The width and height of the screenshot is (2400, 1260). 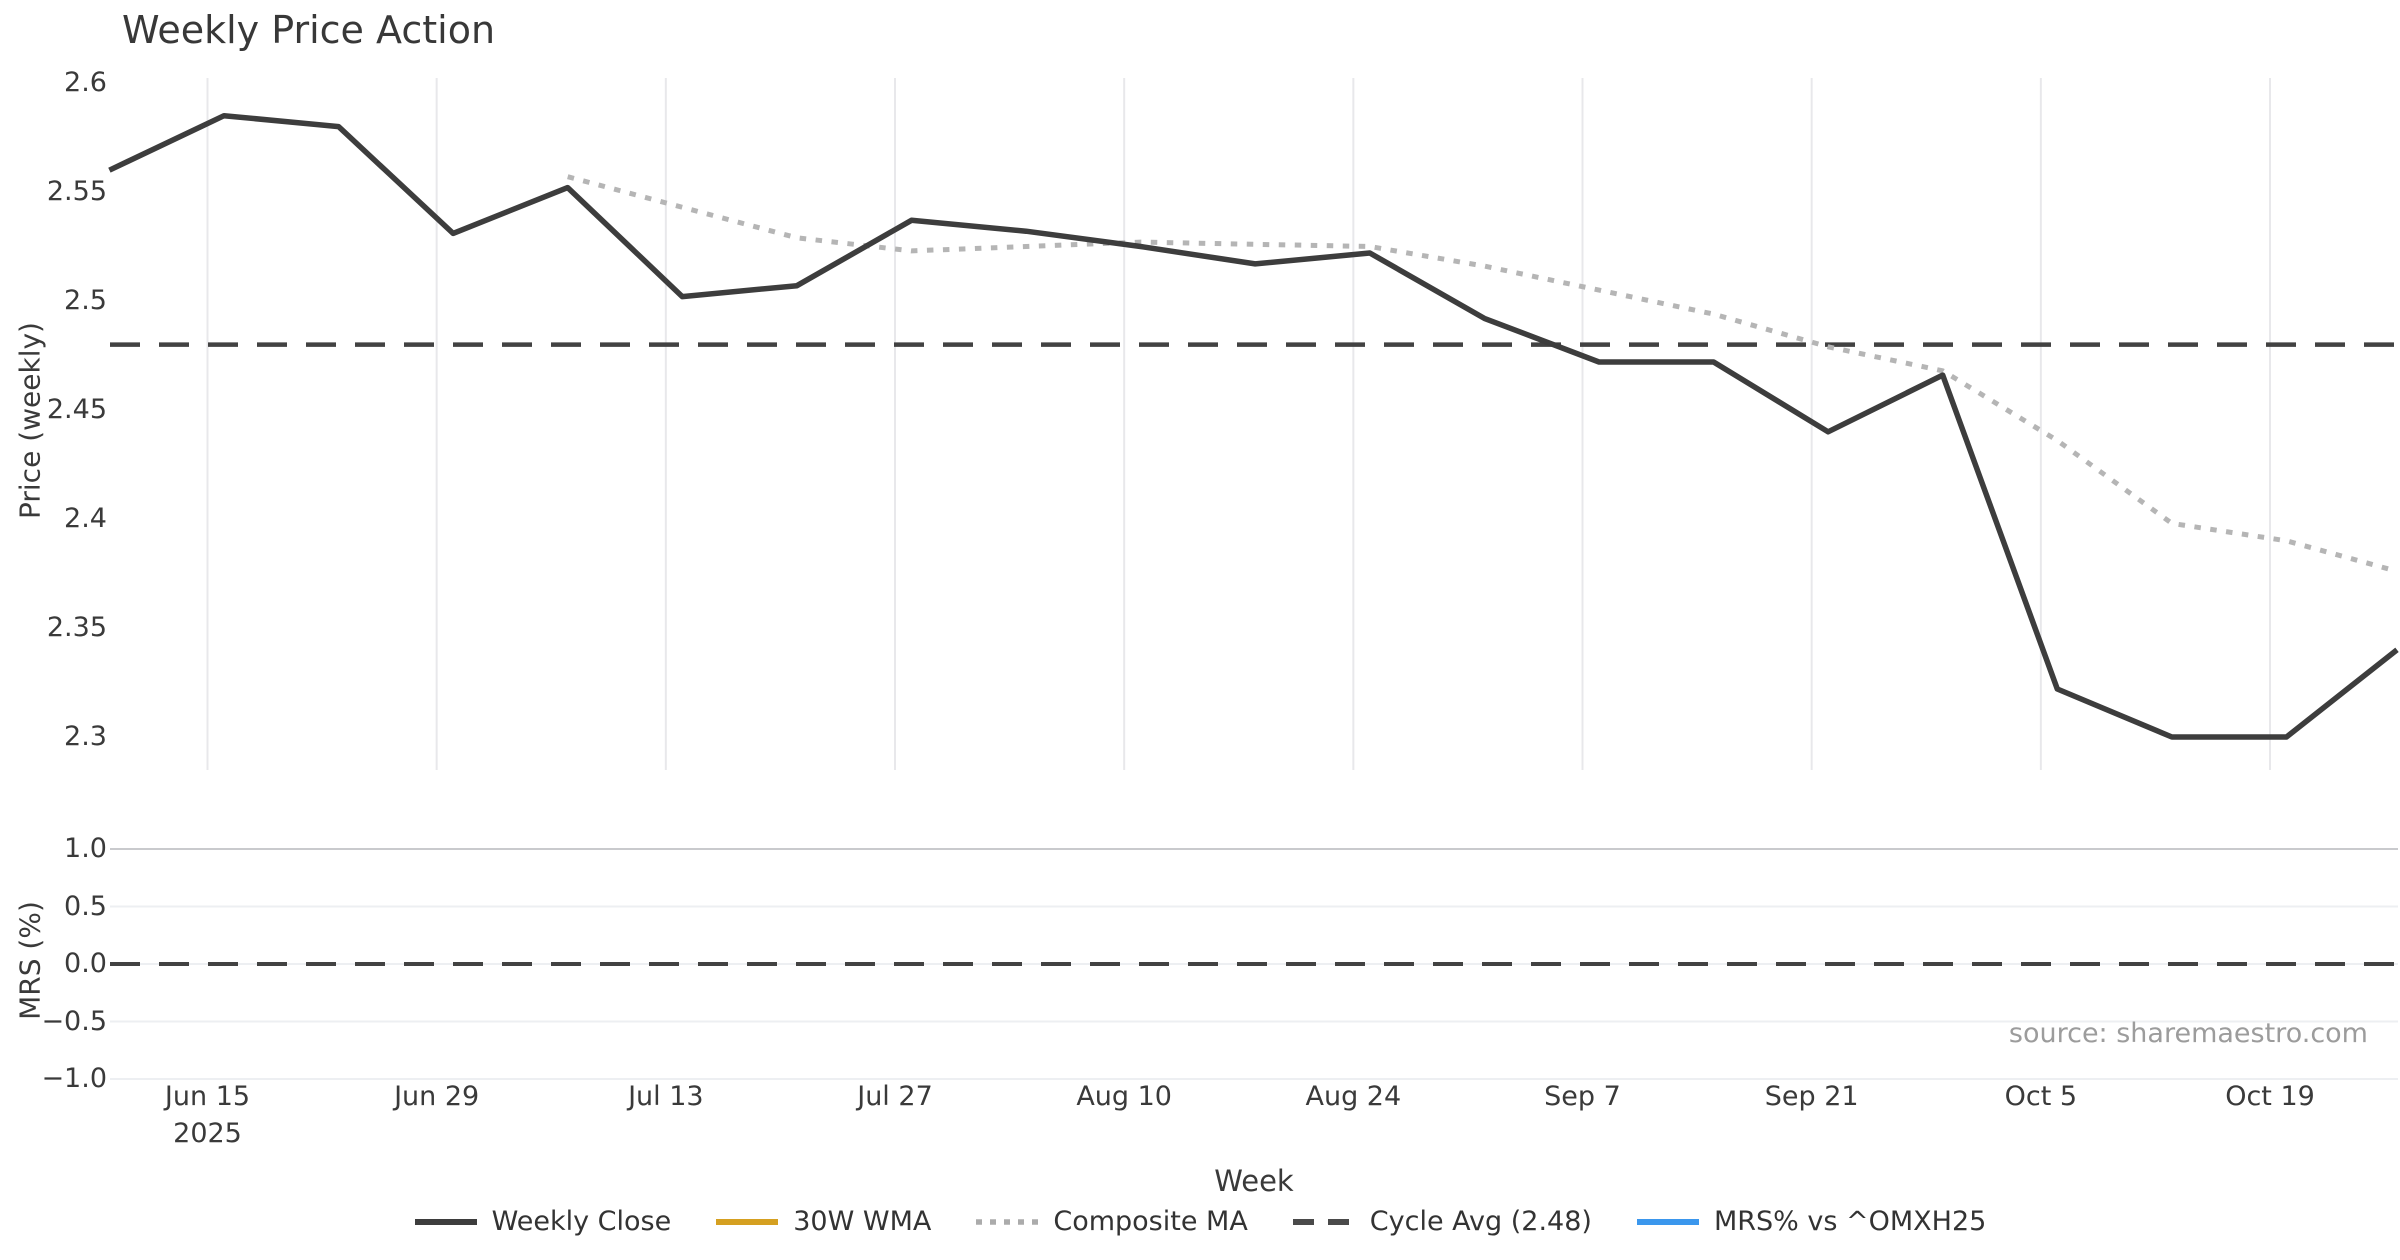 I want to click on legend-item-label: Weekly Close, so click(x=581, y=1221).